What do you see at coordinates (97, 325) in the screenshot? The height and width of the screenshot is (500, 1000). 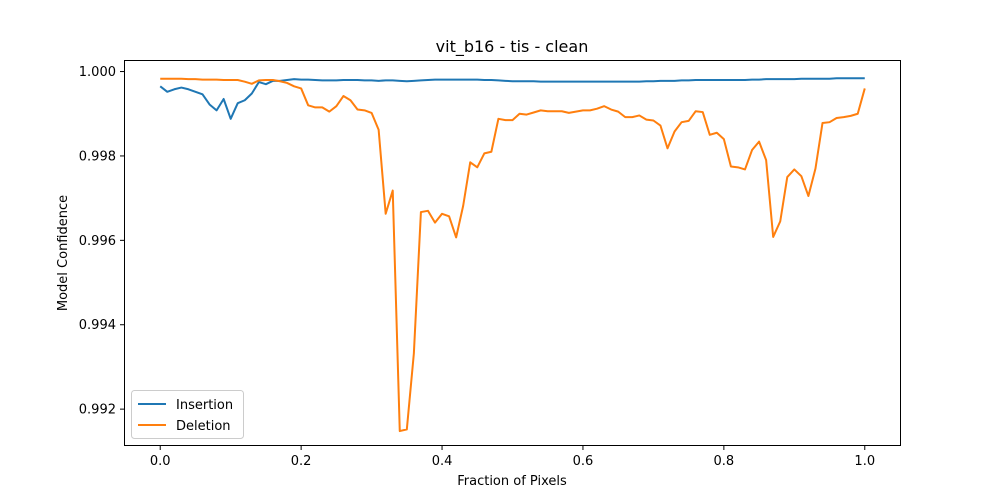 I see `y-tick-label: 0.994` at bounding box center [97, 325].